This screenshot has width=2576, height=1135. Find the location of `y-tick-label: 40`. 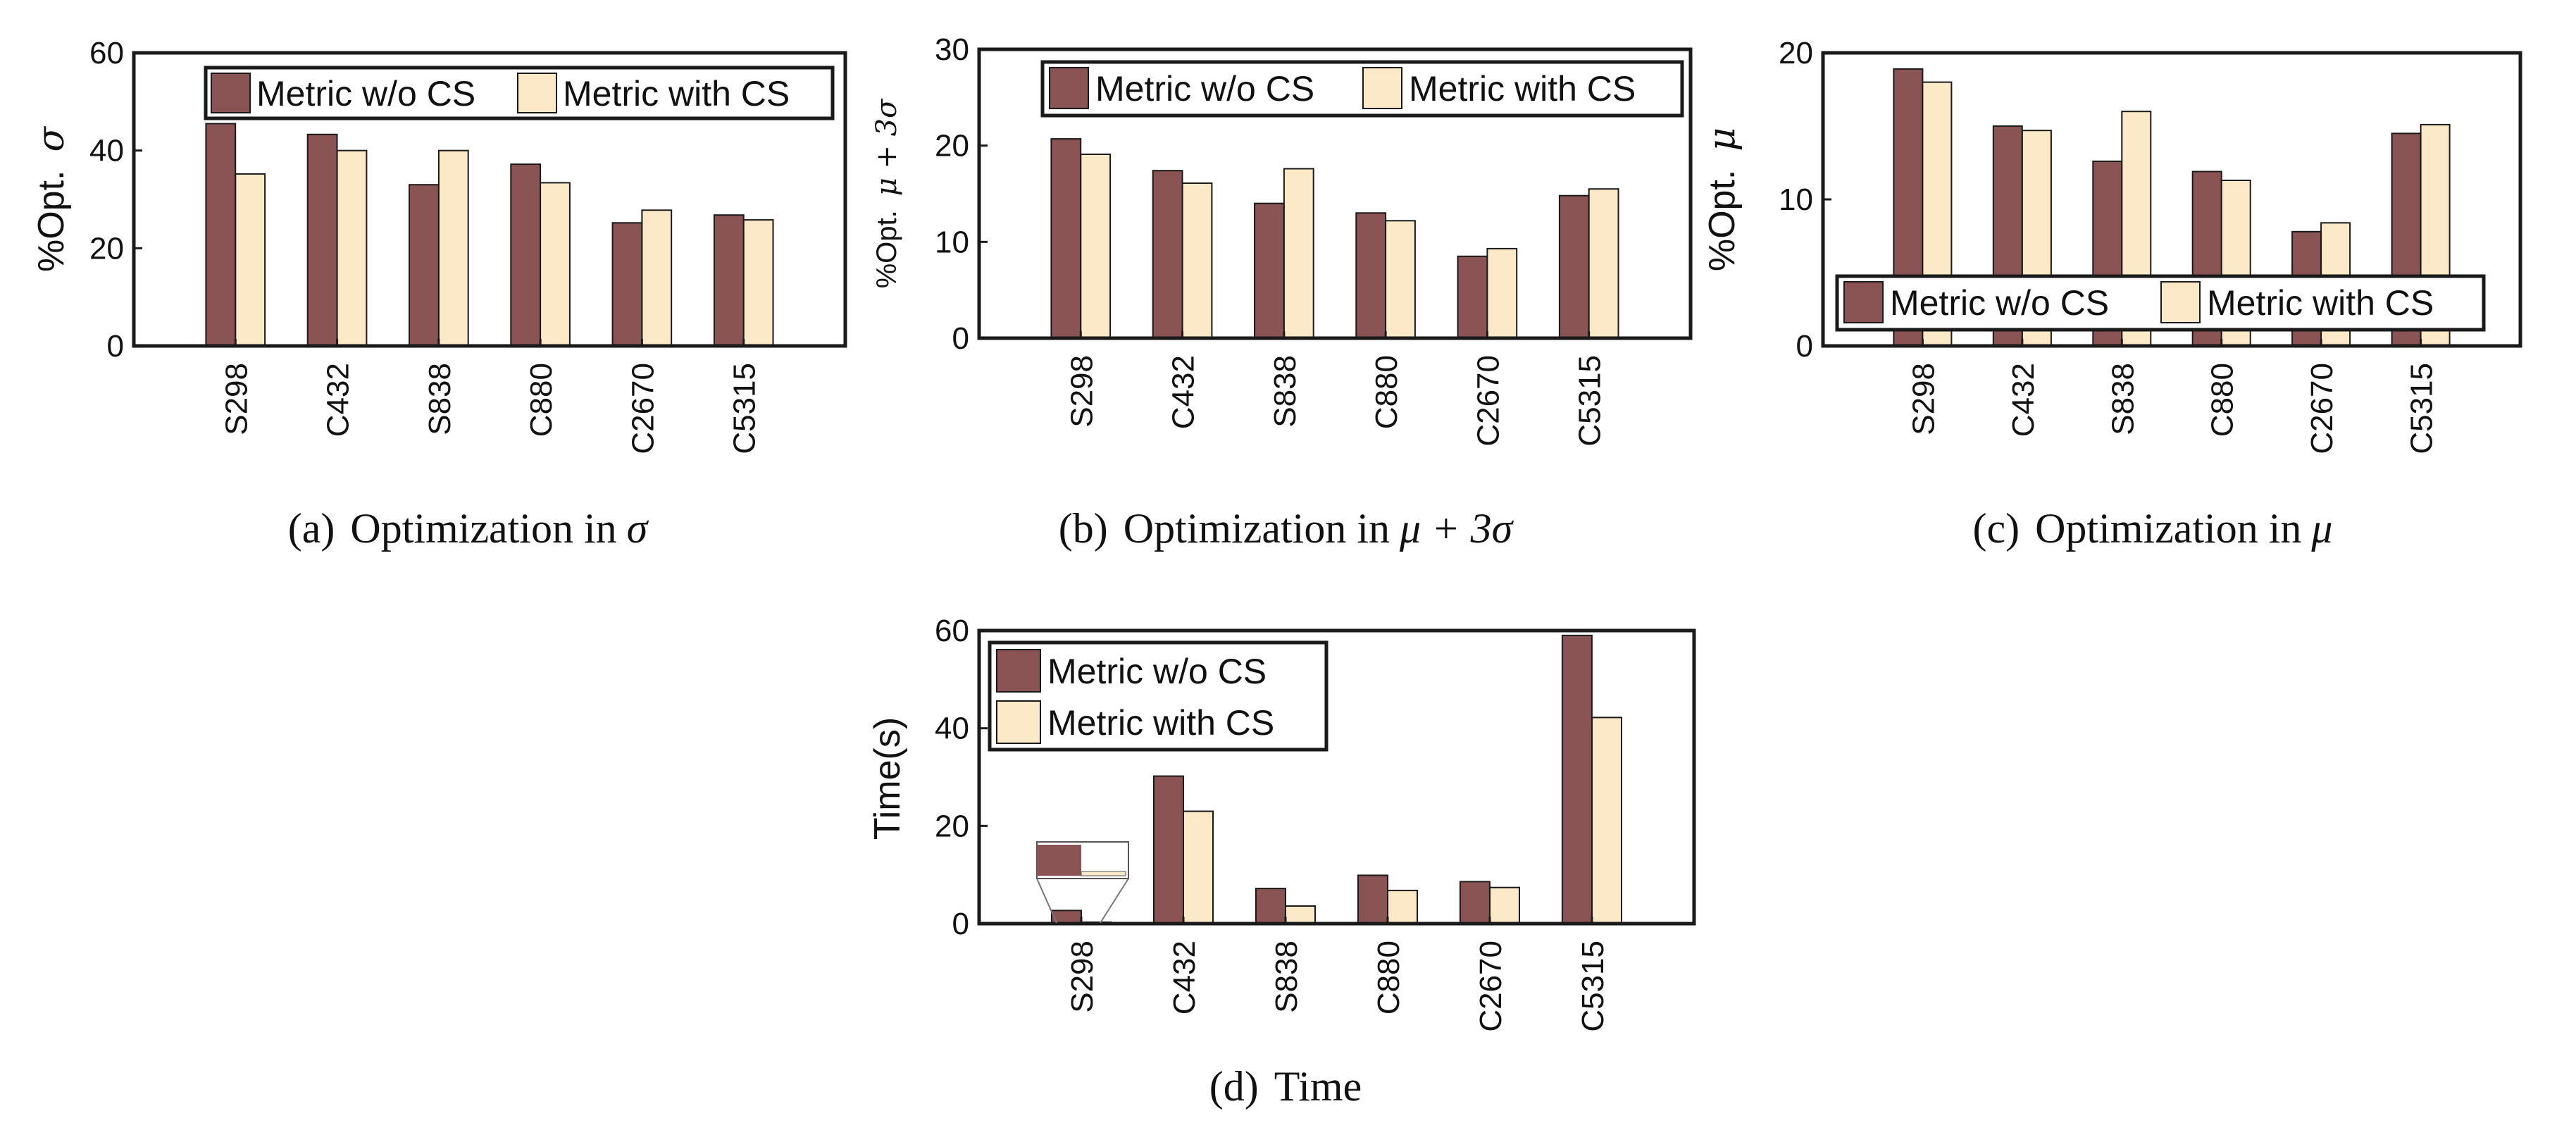

y-tick-label: 40 is located at coordinates (952, 729).